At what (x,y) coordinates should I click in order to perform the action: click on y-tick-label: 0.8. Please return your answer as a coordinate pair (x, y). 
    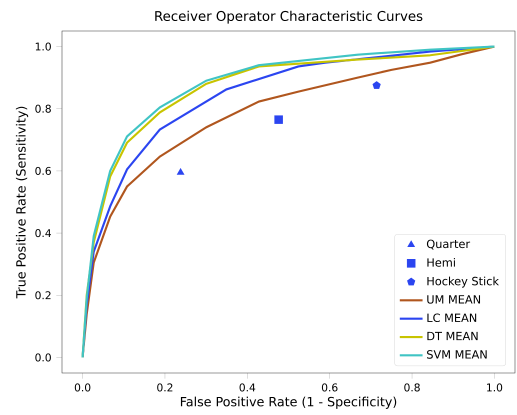
    Looking at the image, I should click on (43, 108).